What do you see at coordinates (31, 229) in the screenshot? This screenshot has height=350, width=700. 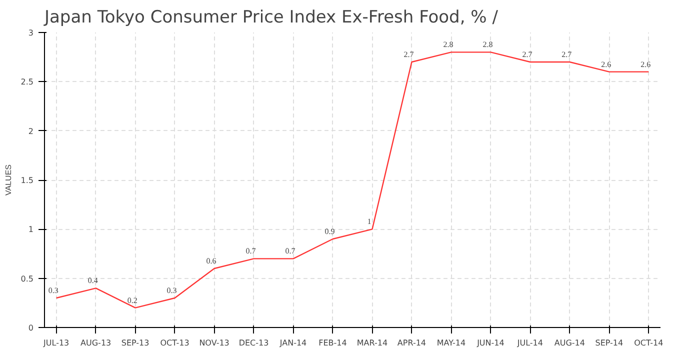 I see `y-tick-label: 1` at bounding box center [31, 229].